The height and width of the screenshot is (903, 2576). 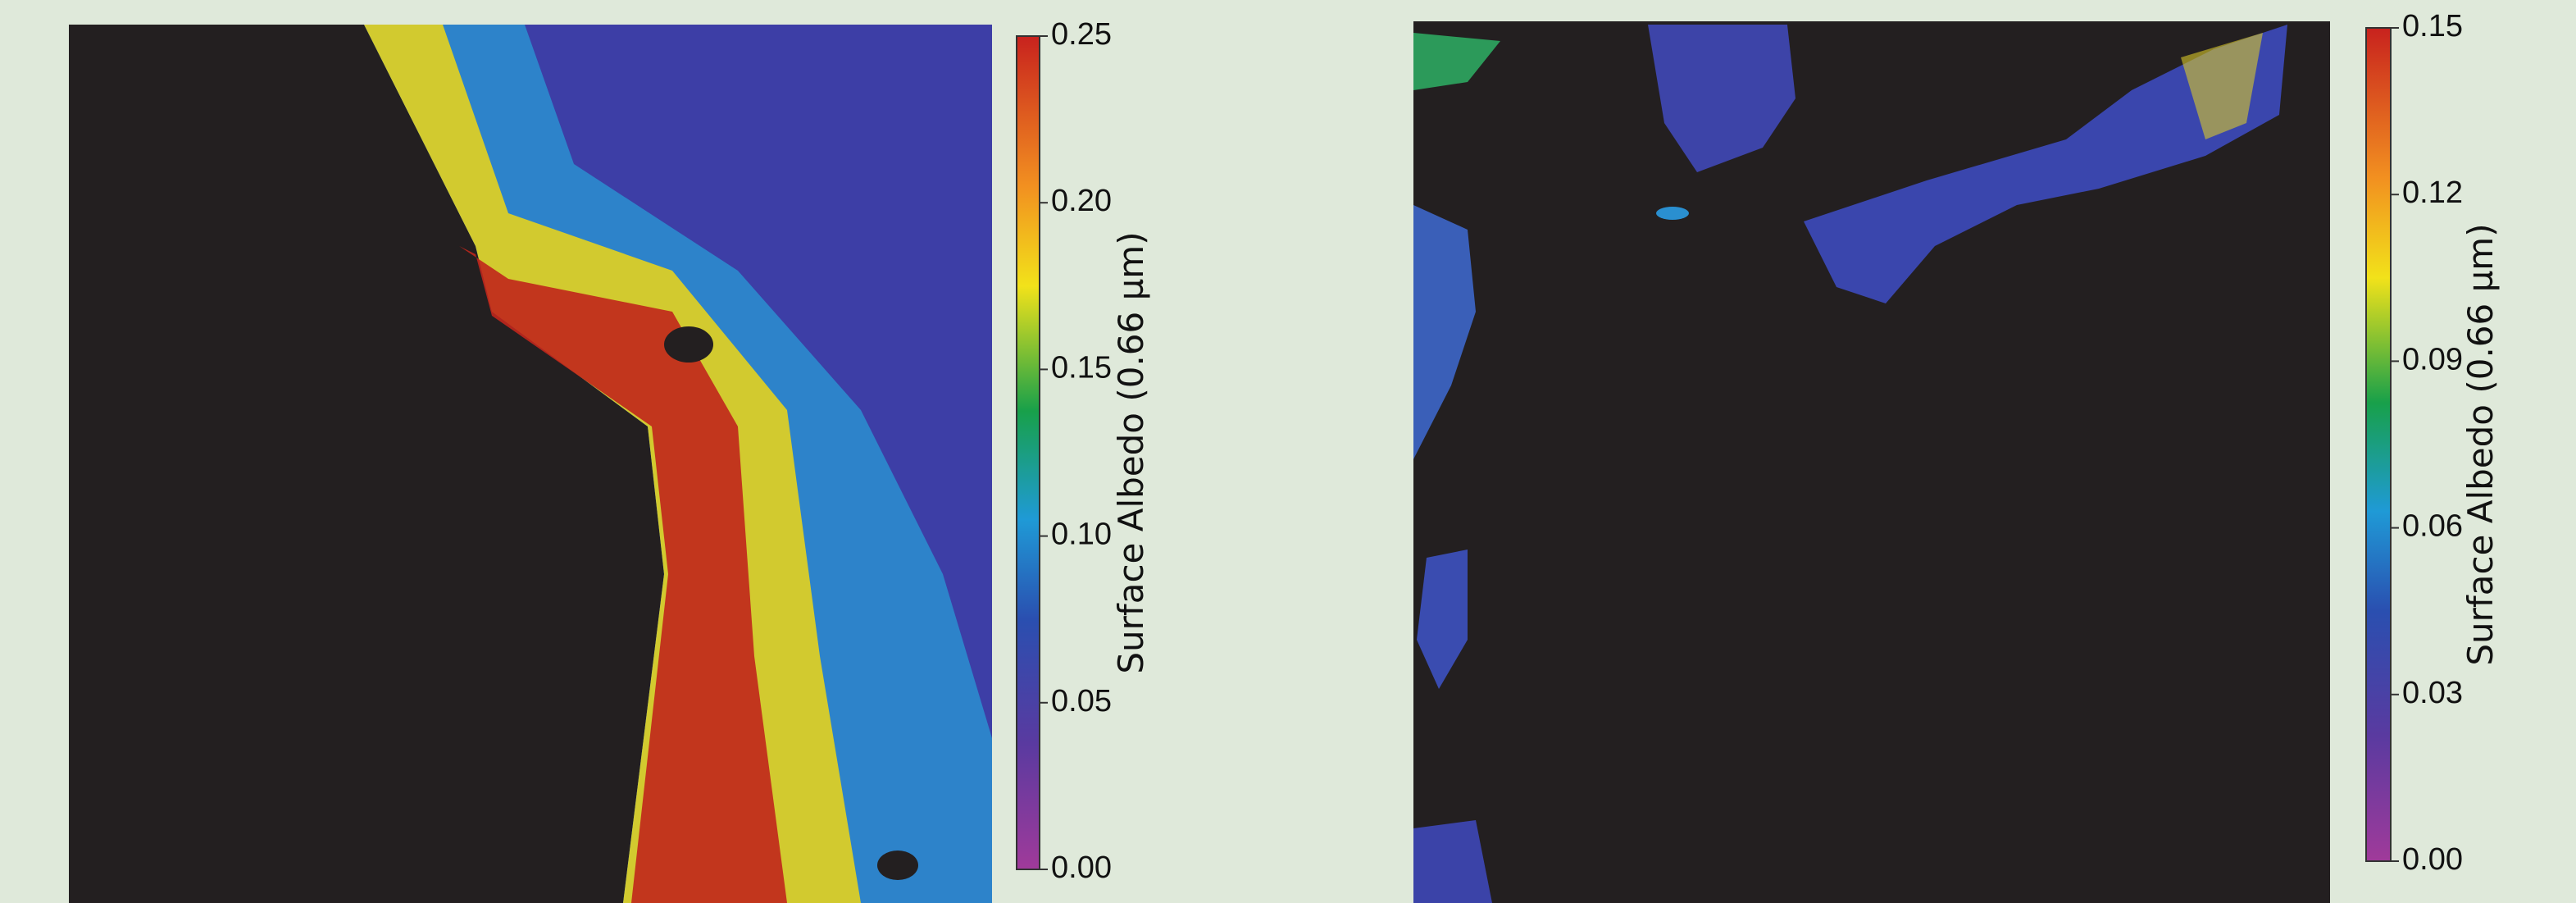 I want to click on colorbar-tick-label: 0.20, so click(x=1082, y=201).